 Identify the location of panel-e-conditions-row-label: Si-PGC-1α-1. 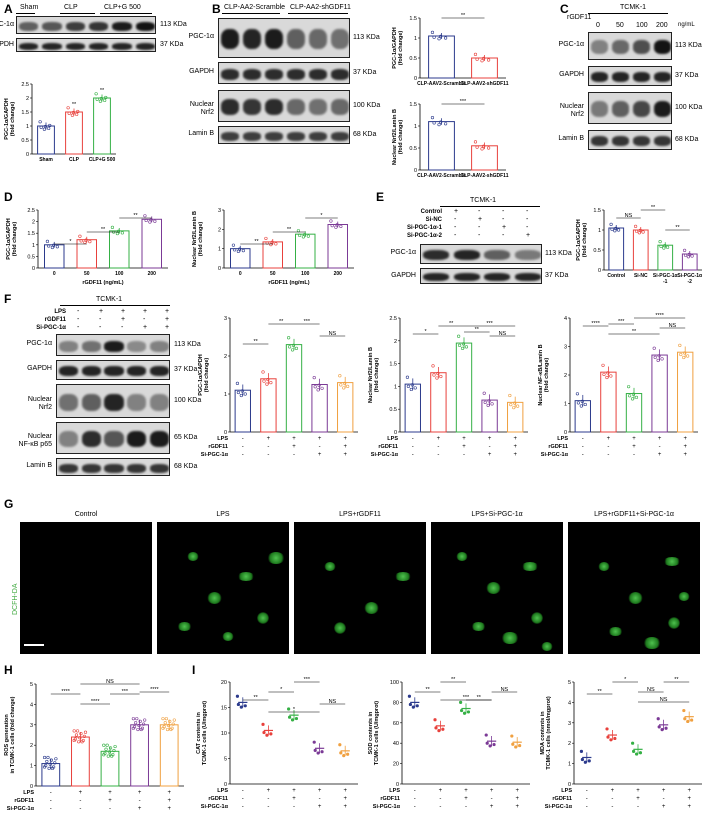
(424, 228).